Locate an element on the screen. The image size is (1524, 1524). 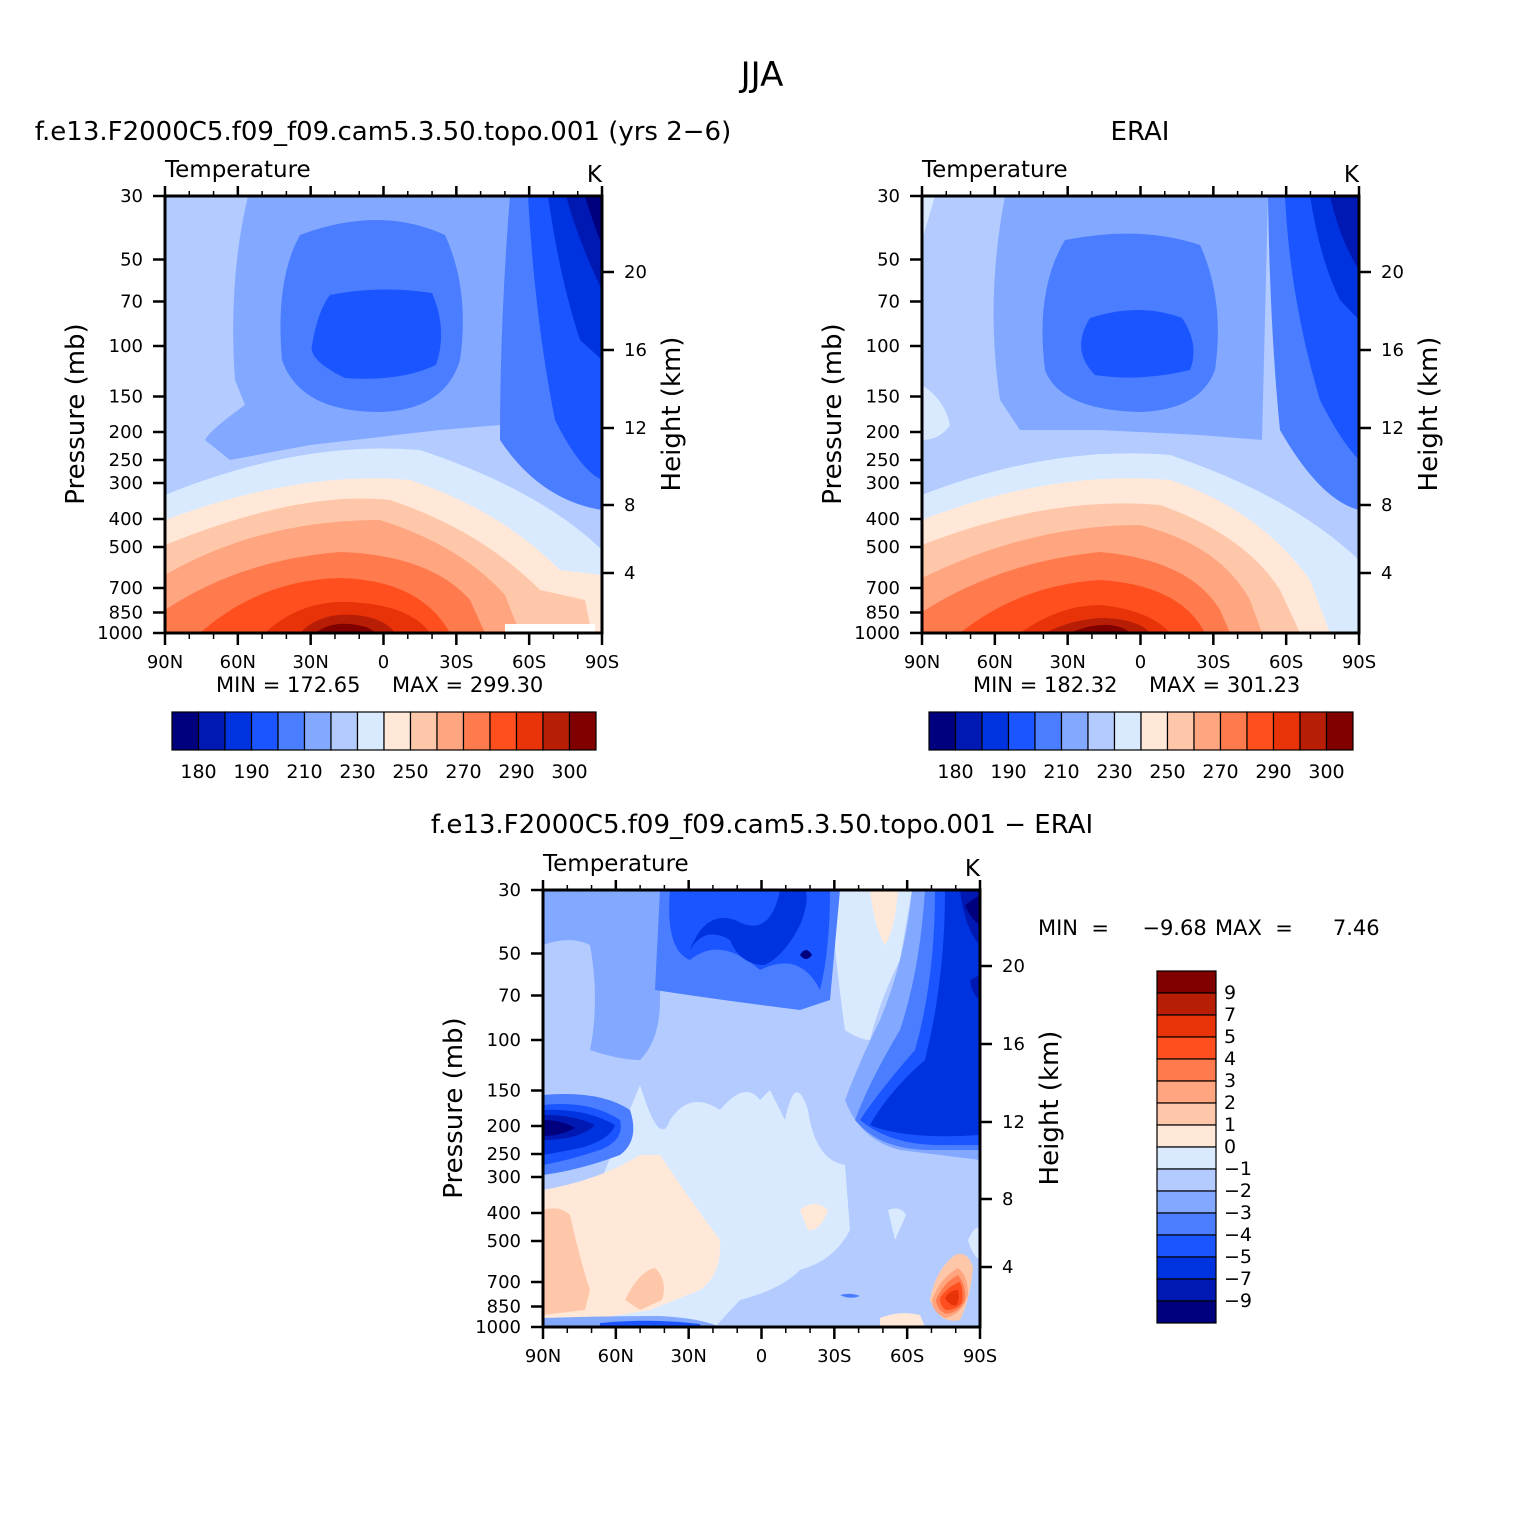
panel1-contour-field is located at coordinates (383, 414).